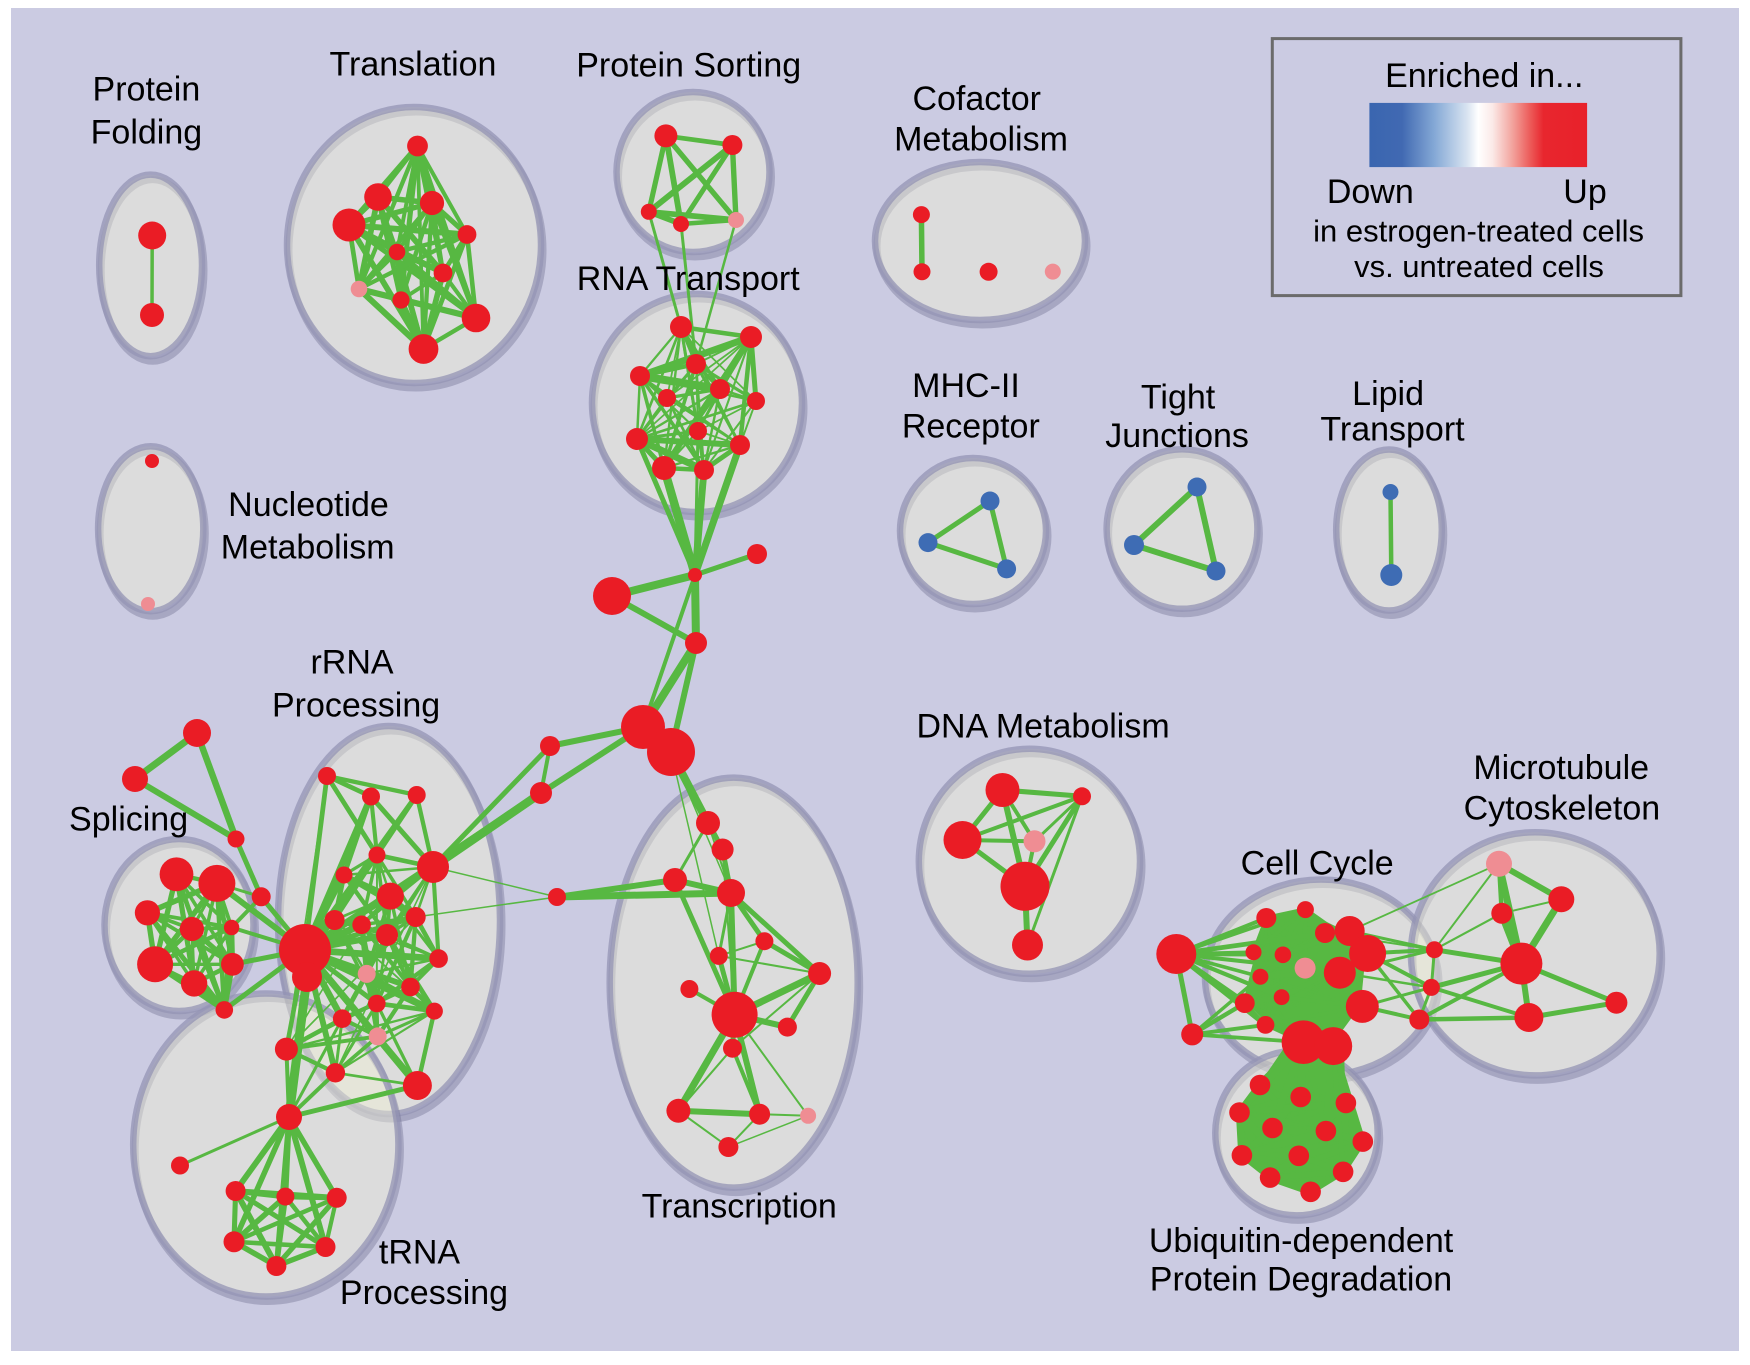  Describe the element at coordinates (1370, 192) in the screenshot. I see `svg-text: Down` at that location.